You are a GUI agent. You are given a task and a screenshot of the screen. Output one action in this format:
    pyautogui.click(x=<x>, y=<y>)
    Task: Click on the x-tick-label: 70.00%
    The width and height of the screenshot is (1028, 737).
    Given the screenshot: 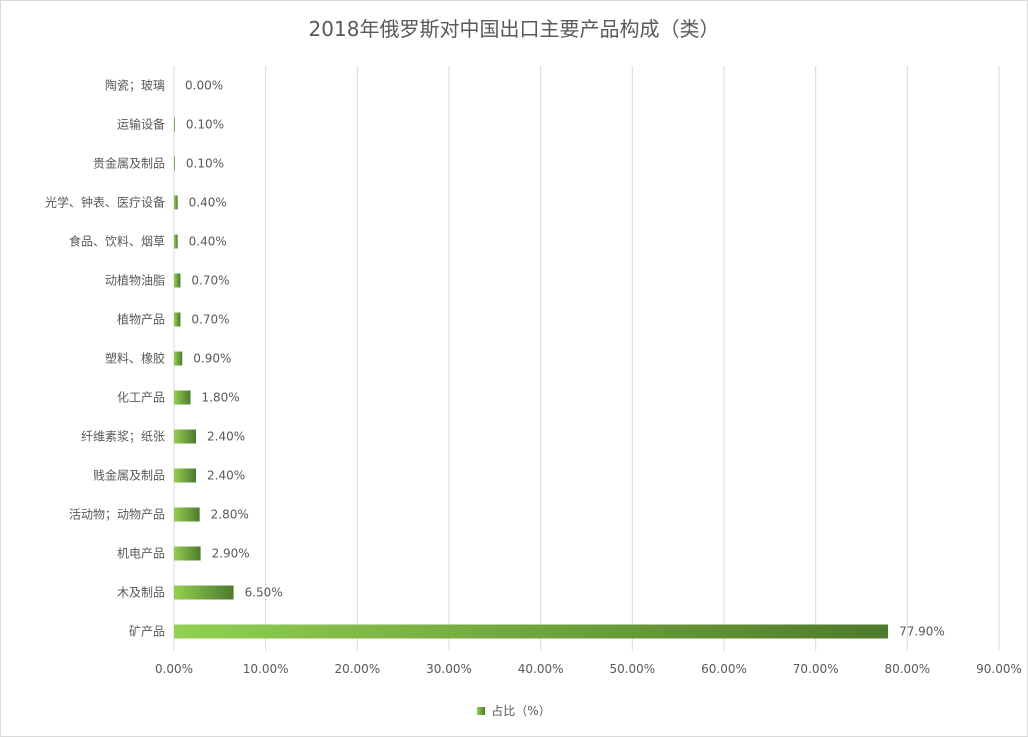 What is the action you would take?
    pyautogui.click(x=816, y=669)
    